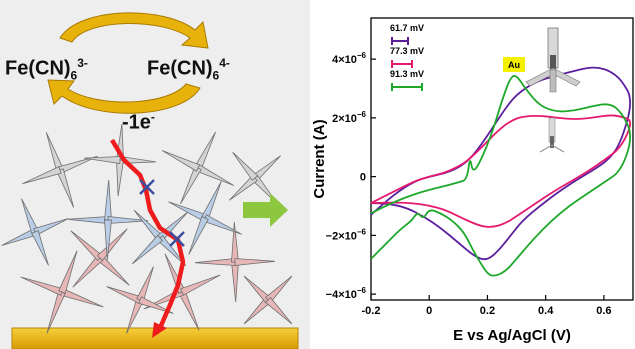 Image resolution: width=635 pixels, height=349 pixels. I want to click on annotation-au: Au, so click(514, 65).